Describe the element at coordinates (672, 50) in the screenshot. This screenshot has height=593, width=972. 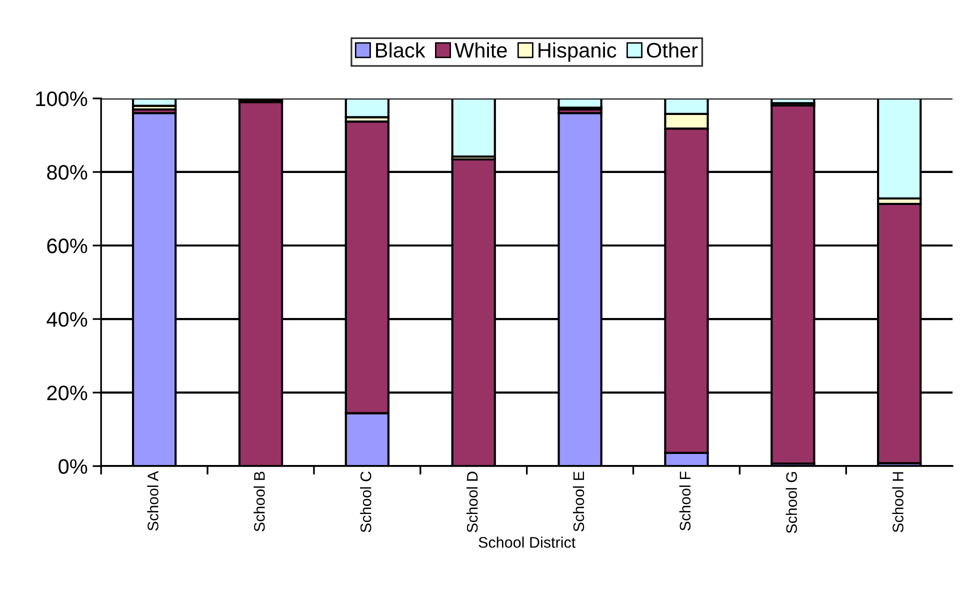
I see `legend-label: Other` at that location.